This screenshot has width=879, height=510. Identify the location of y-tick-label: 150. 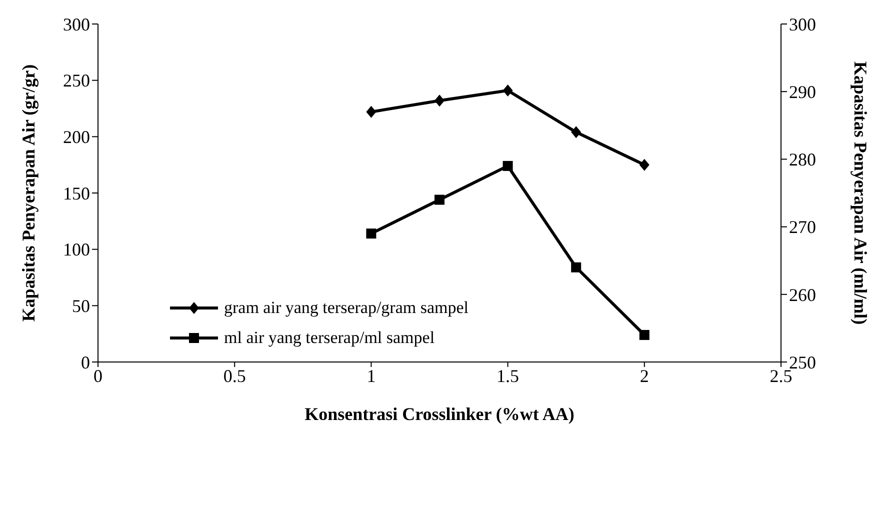
(76, 193).